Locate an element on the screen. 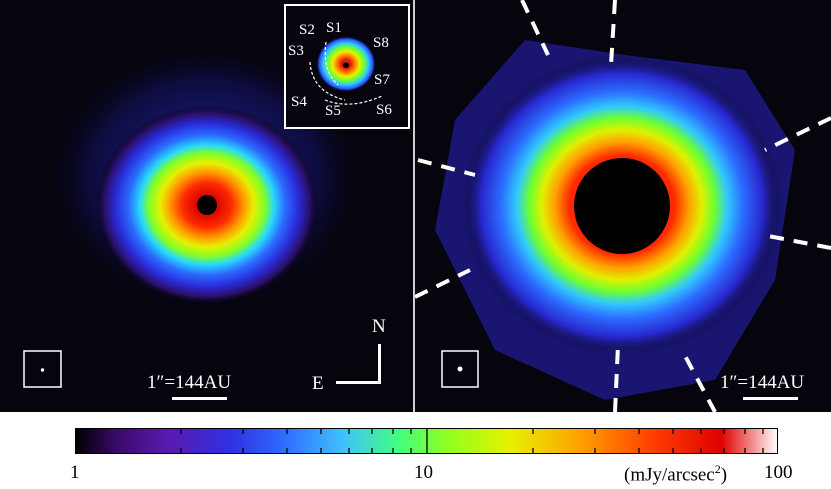 Image resolution: width=831 pixels, height=489 pixels. compass-east-label: E is located at coordinates (318, 383).